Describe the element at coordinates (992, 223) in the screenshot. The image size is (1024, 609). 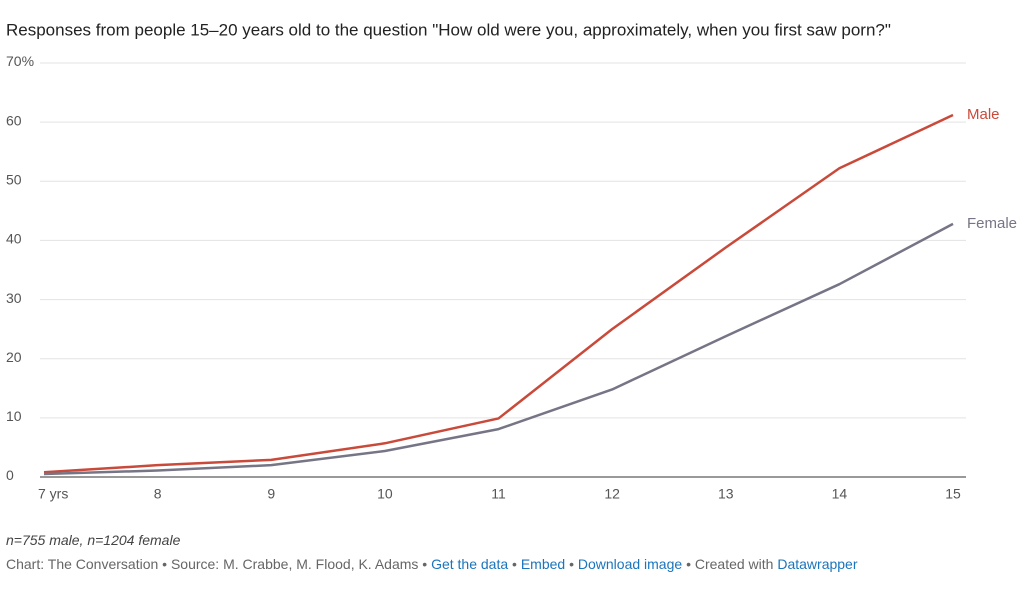
I see `series-label: Female` at that location.